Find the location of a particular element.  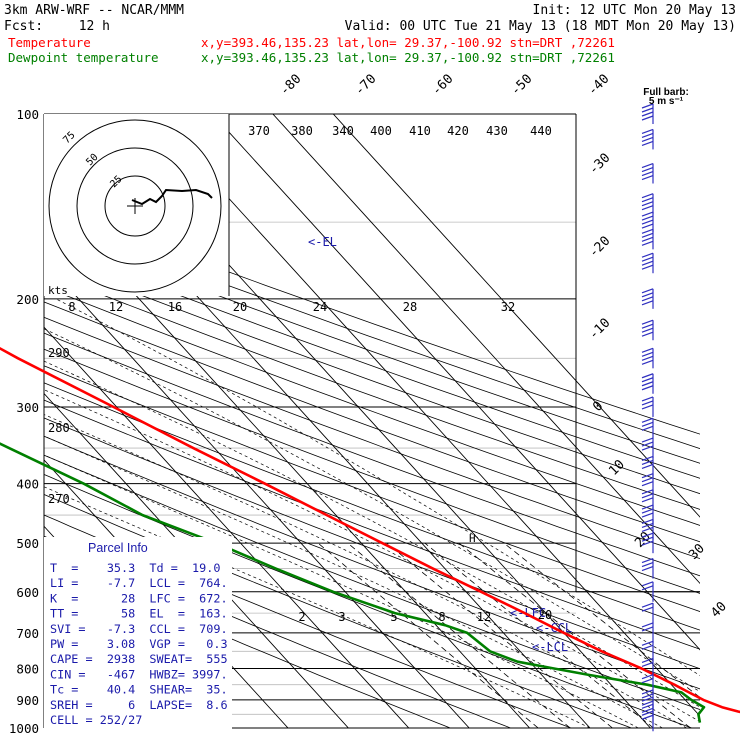

theta-label: 340 is located at coordinates (343, 131).